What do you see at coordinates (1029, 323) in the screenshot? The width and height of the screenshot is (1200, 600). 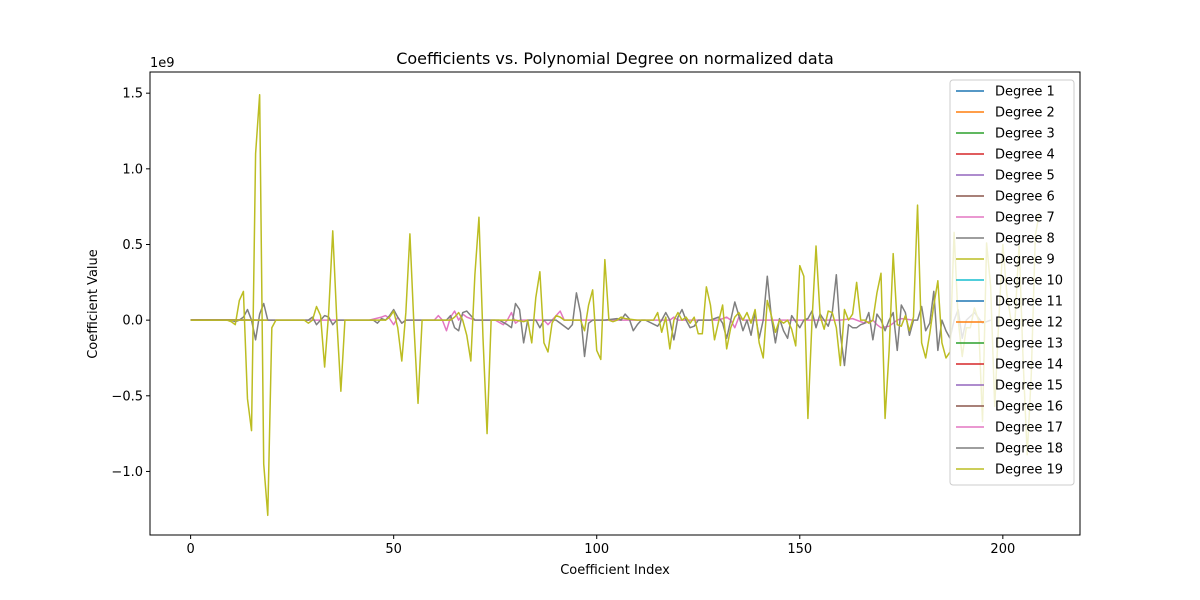 I see `legend-label: Degree 12` at bounding box center [1029, 323].